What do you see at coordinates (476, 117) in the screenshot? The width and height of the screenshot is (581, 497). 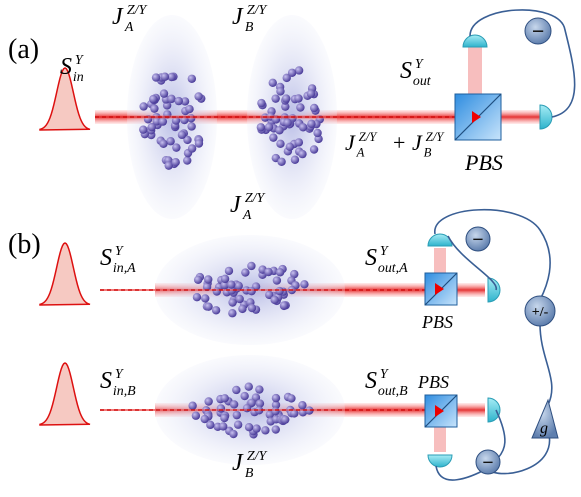 I see `beam-arrow` at bounding box center [476, 117].